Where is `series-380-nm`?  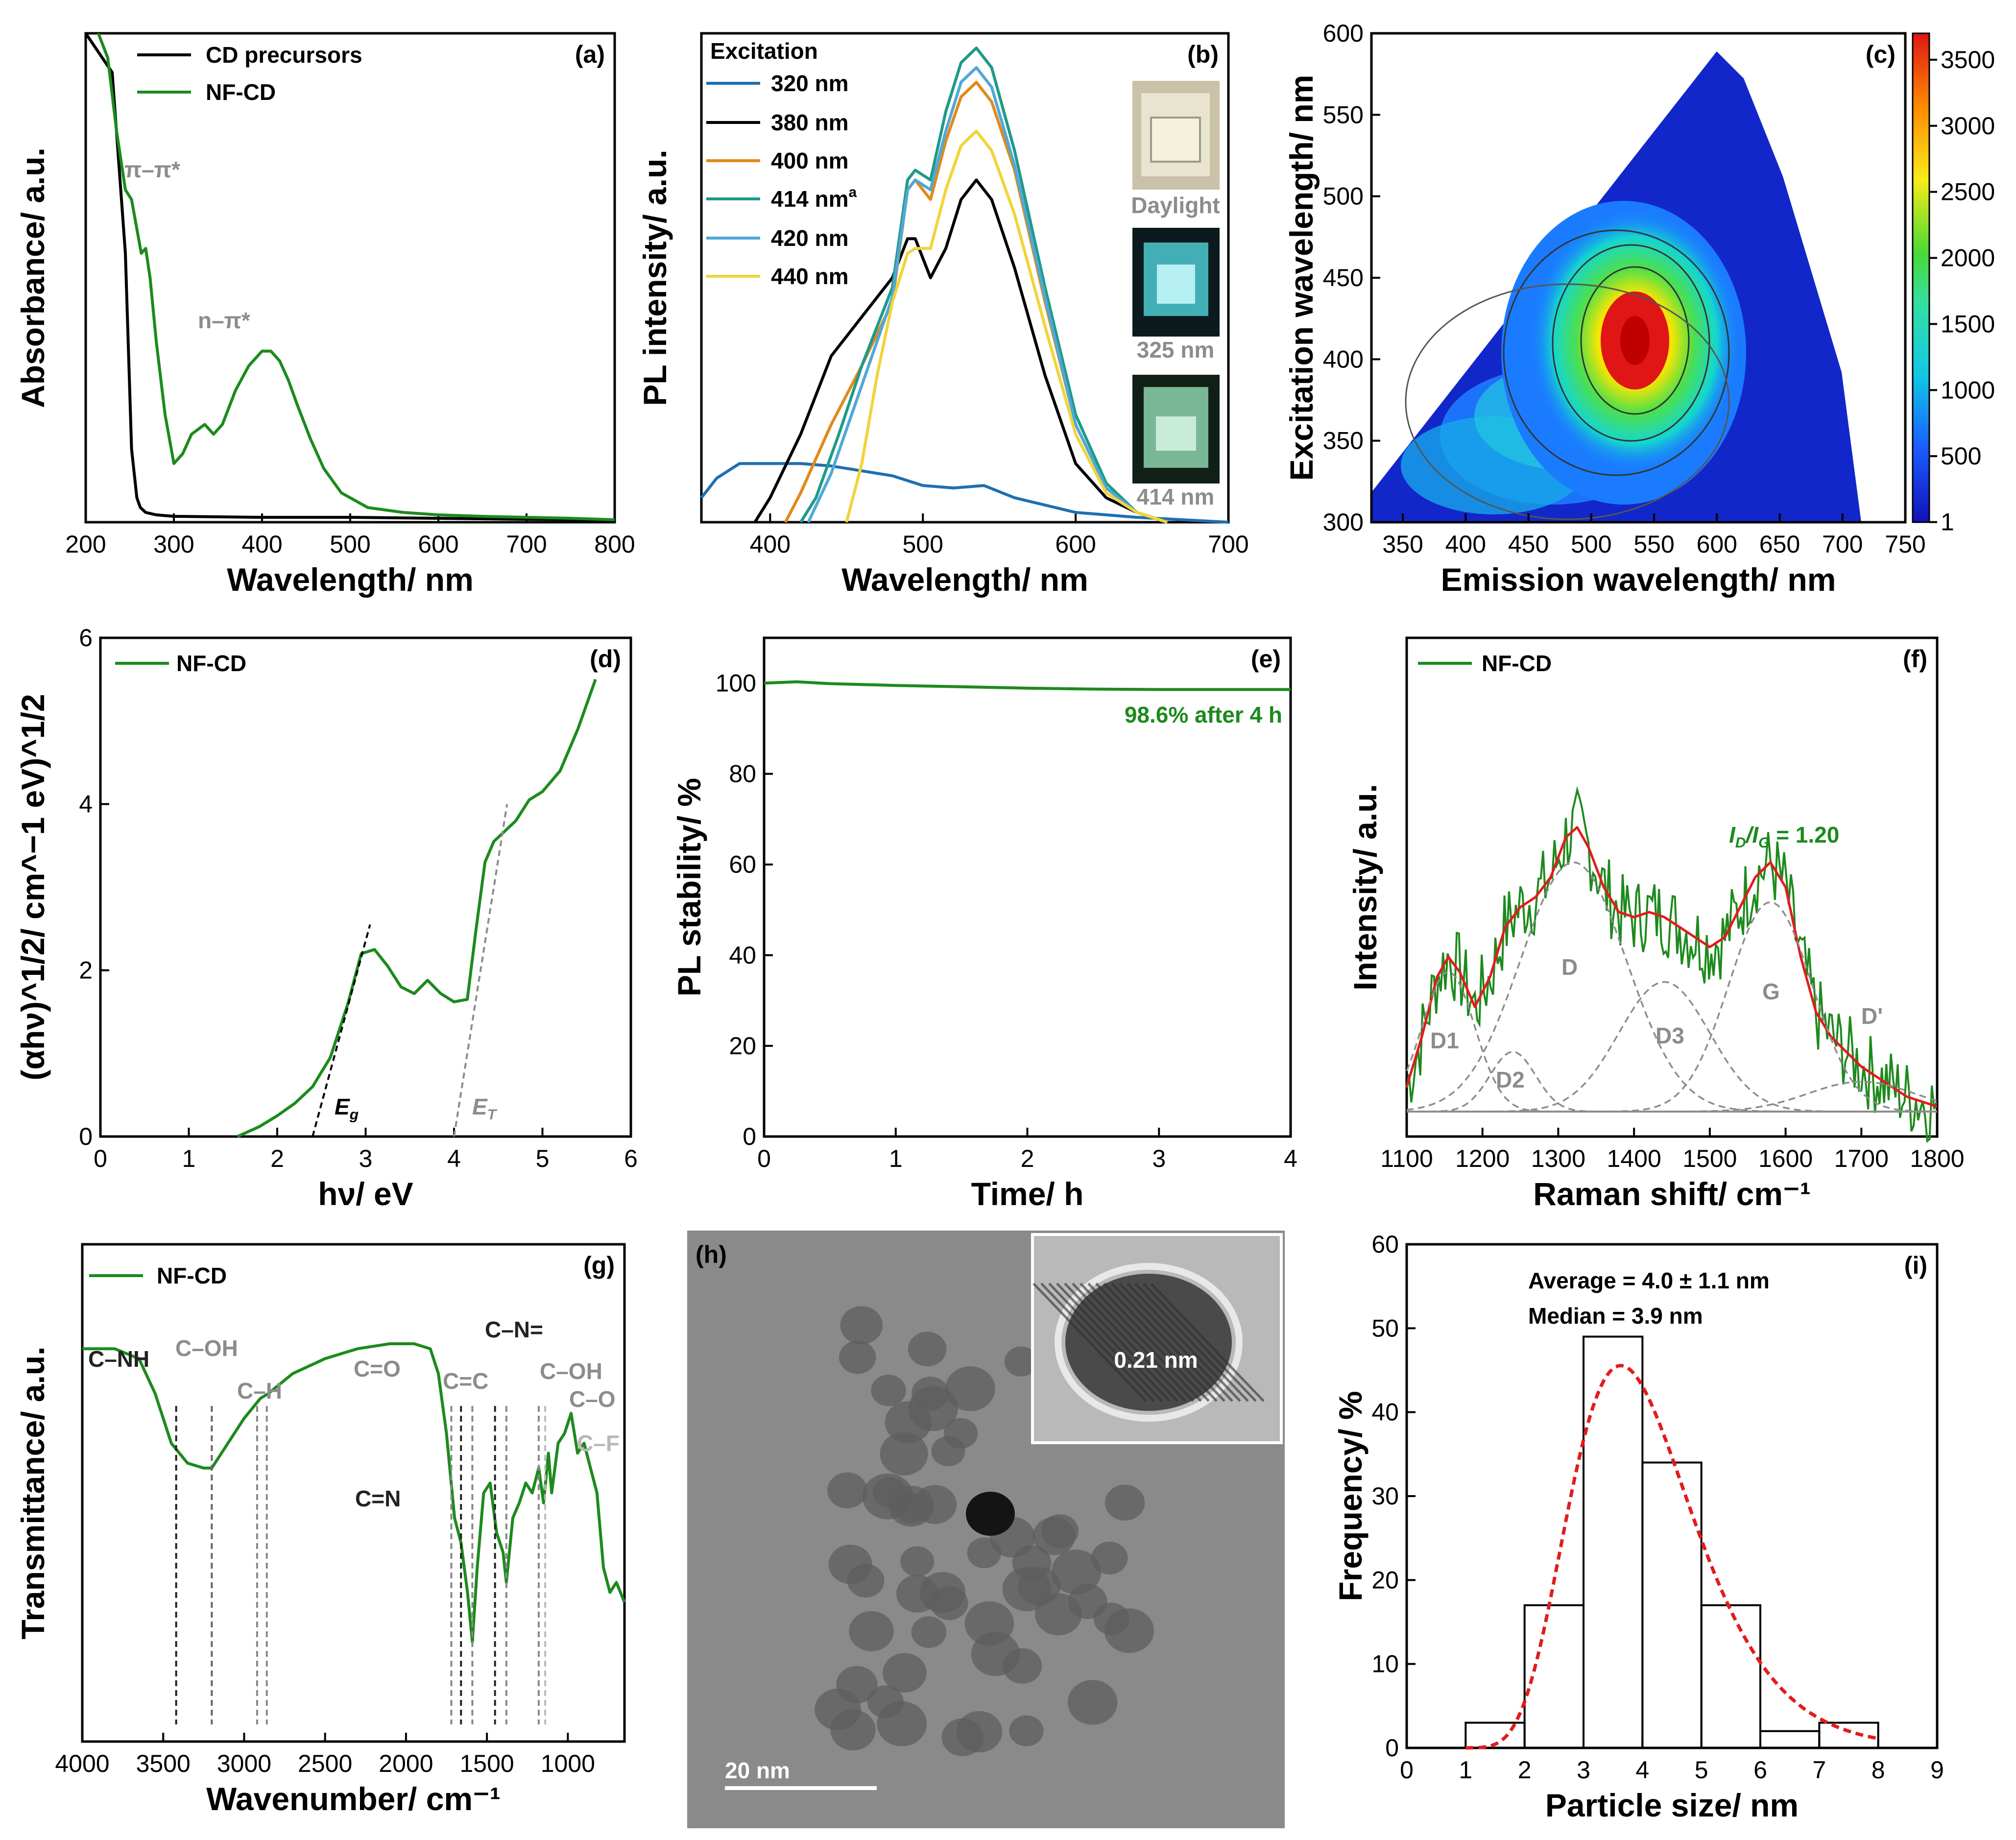 series-380-nm is located at coordinates (960, 351).